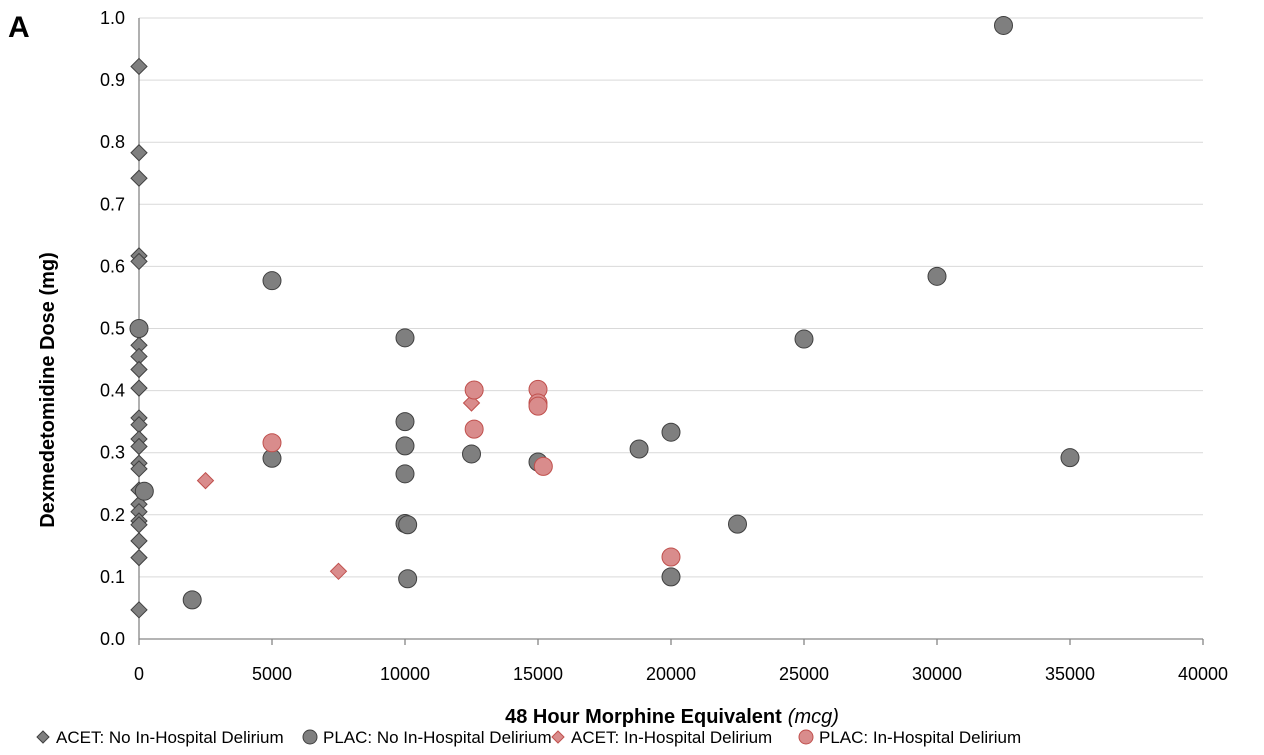 The height and width of the screenshot is (755, 1264). I want to click on y-tick-label: 0.9, so click(112, 80).